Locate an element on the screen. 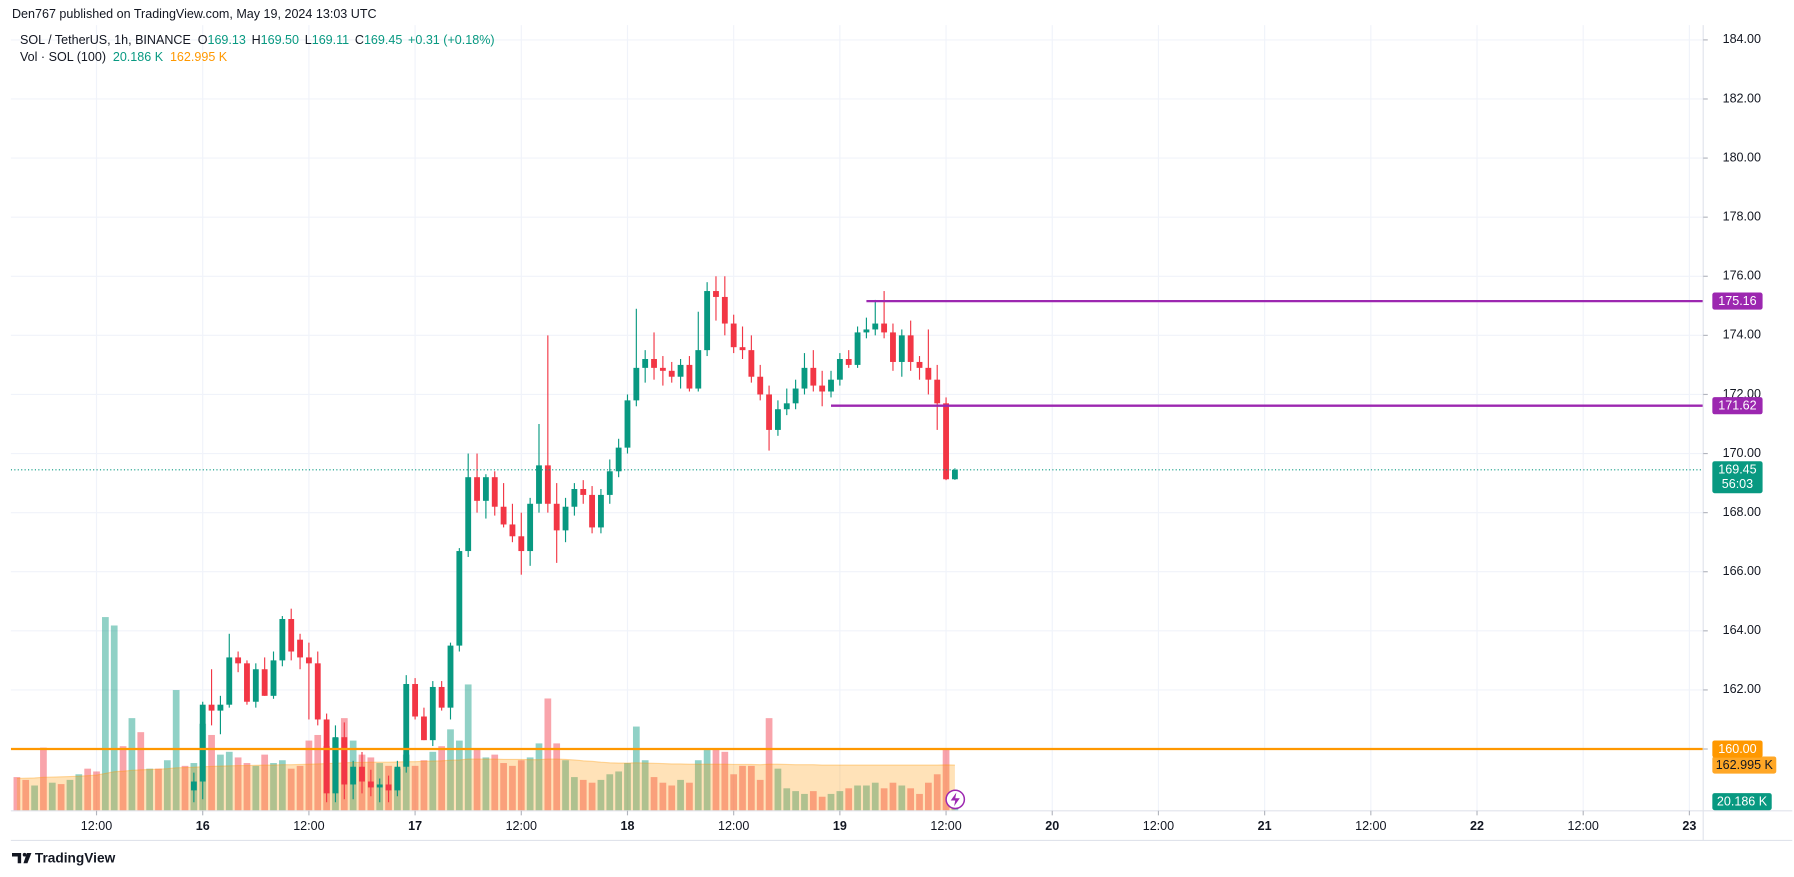 Image resolution: width=1794 pixels, height=877 pixels. countdown: 56:03 is located at coordinates (1737, 484).